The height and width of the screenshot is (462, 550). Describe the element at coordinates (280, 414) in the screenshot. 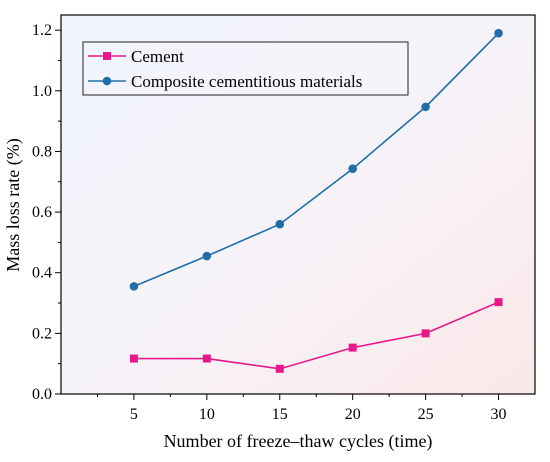

I see `x-tick-label: 15` at that location.